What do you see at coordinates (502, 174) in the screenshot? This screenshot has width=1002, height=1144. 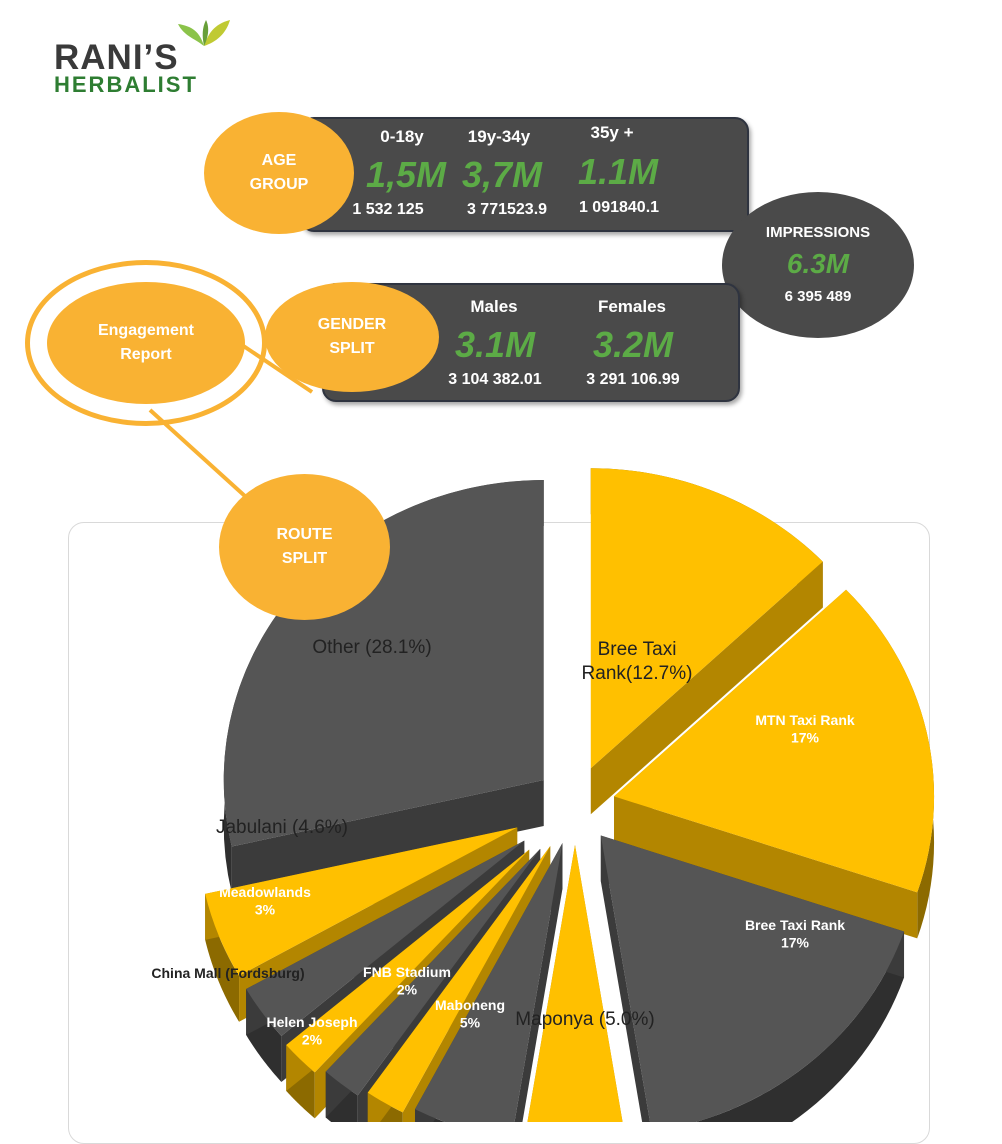 I see `age-value-19-34: 3,7M` at bounding box center [502, 174].